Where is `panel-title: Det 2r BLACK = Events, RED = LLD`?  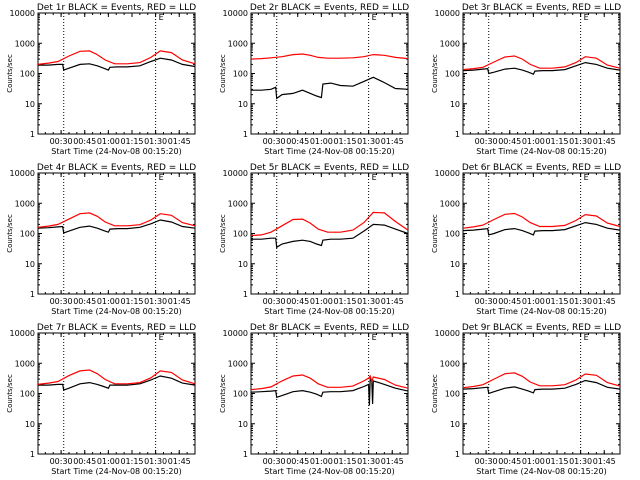
panel-title: Det 2r BLACK = Events, RED = LLD is located at coordinates (329, 8).